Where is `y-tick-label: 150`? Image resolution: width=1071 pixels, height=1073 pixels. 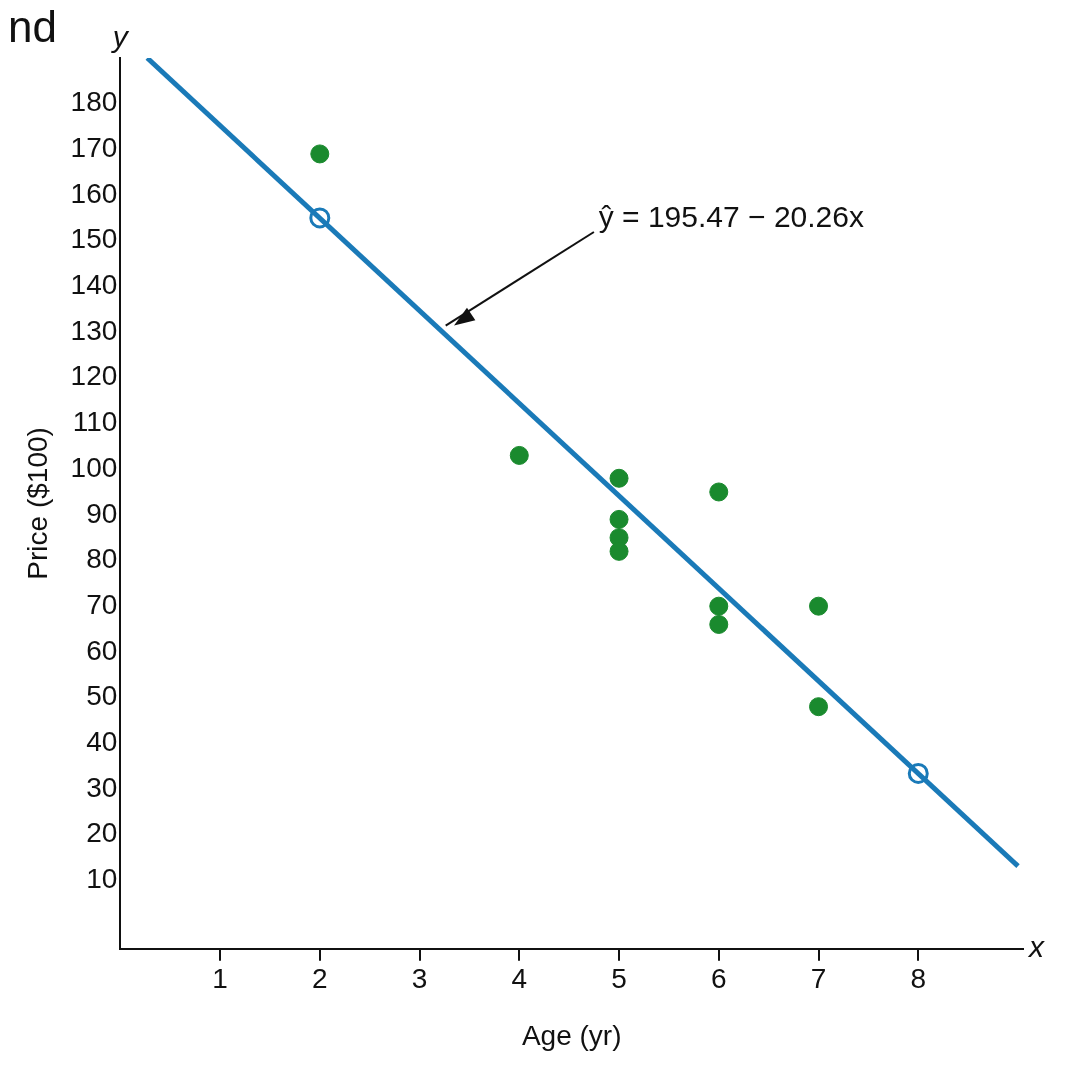 y-tick-label: 150 is located at coordinates (94, 239).